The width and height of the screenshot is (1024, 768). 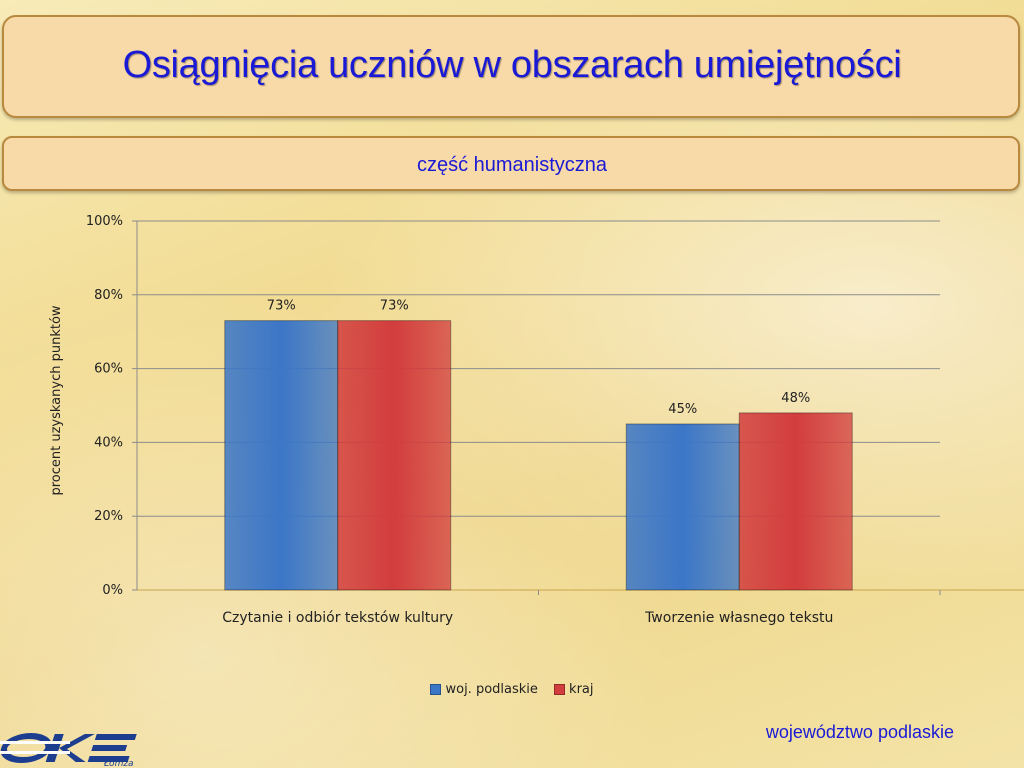 I want to click on y-tick-label: 60%, so click(x=108, y=369).